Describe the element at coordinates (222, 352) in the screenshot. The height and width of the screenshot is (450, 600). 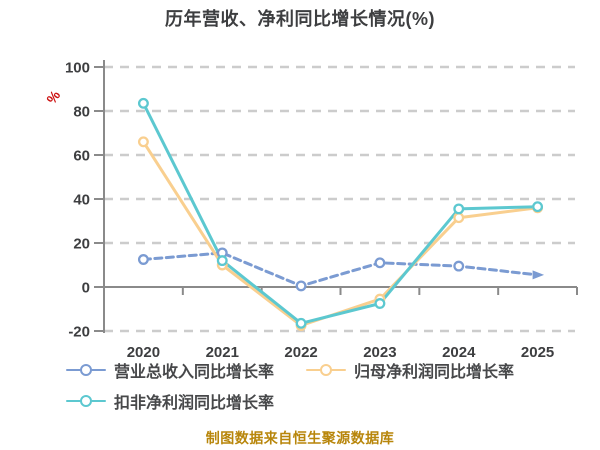
I see `x-tick-label: 2021` at that location.